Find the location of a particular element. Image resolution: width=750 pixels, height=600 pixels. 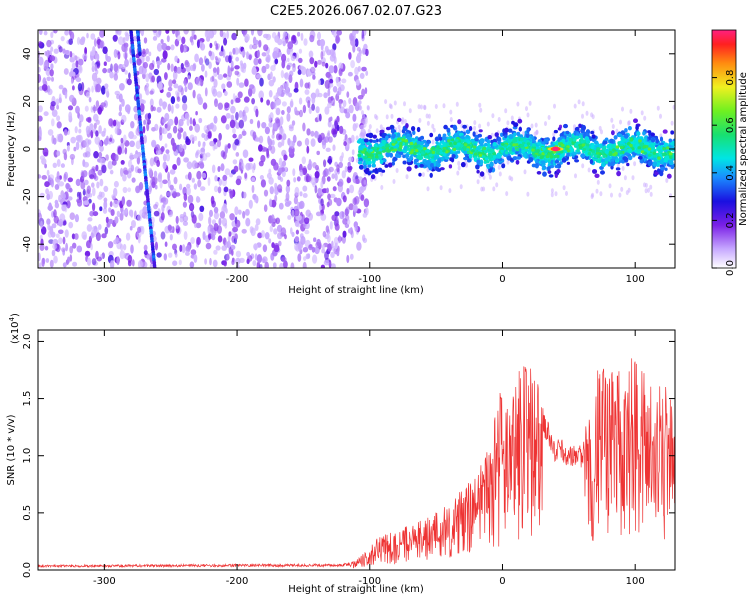

colorbar-tick-label: 0.4 is located at coordinates (730, 173).